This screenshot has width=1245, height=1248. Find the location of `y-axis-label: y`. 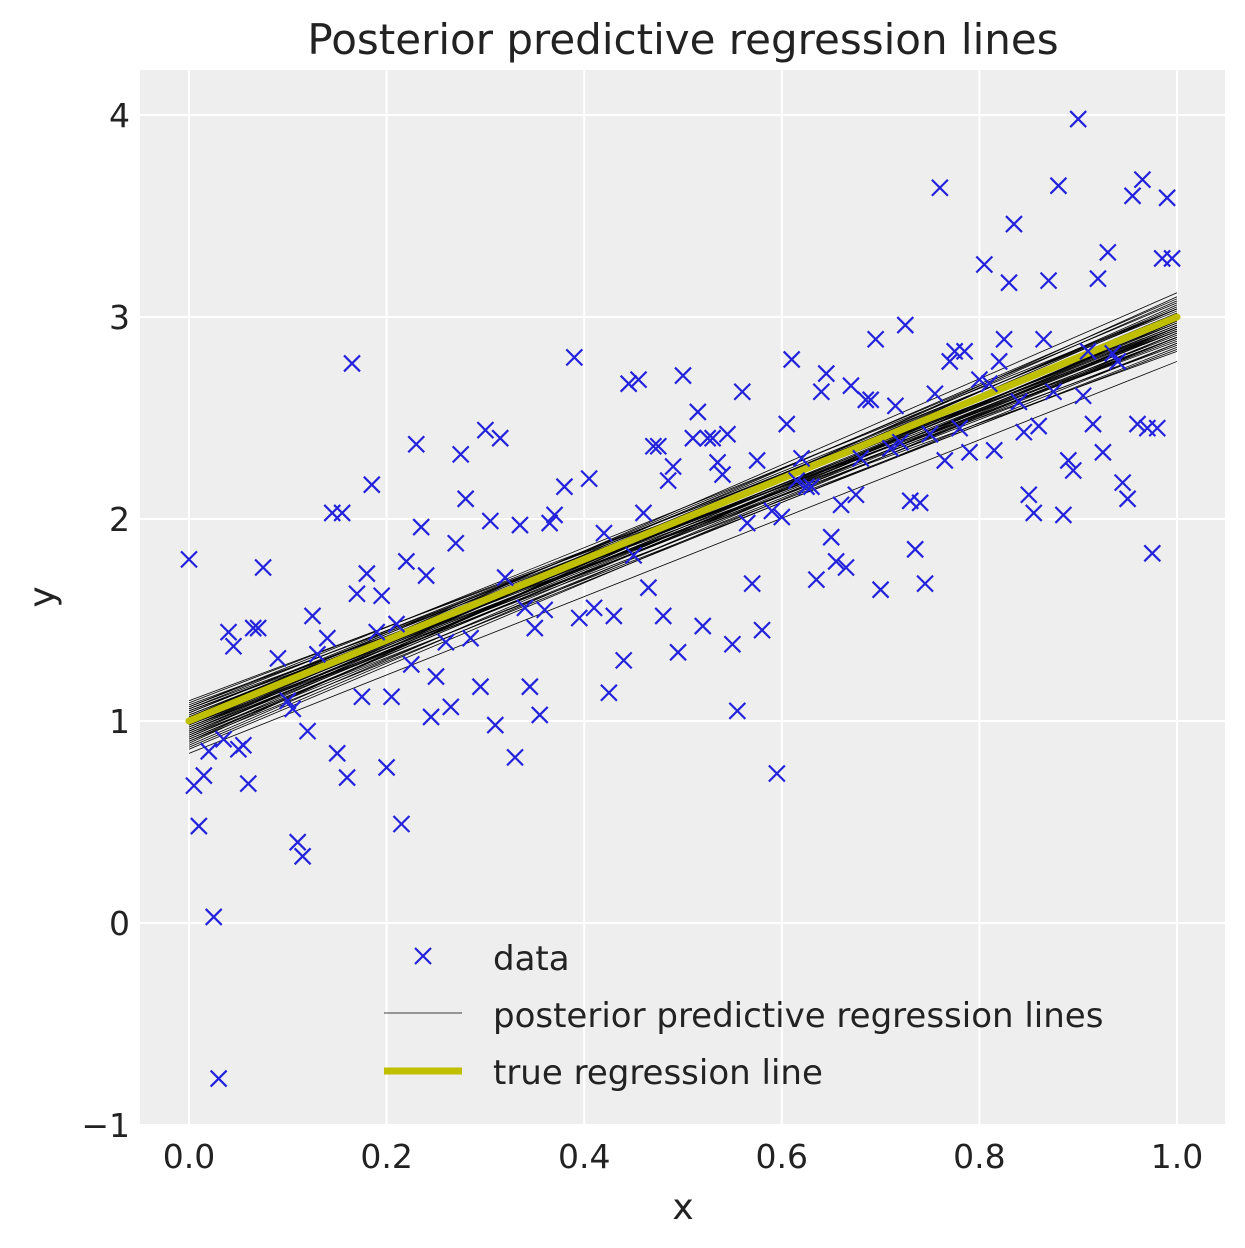

y-axis-label: y is located at coordinates (42, 596).